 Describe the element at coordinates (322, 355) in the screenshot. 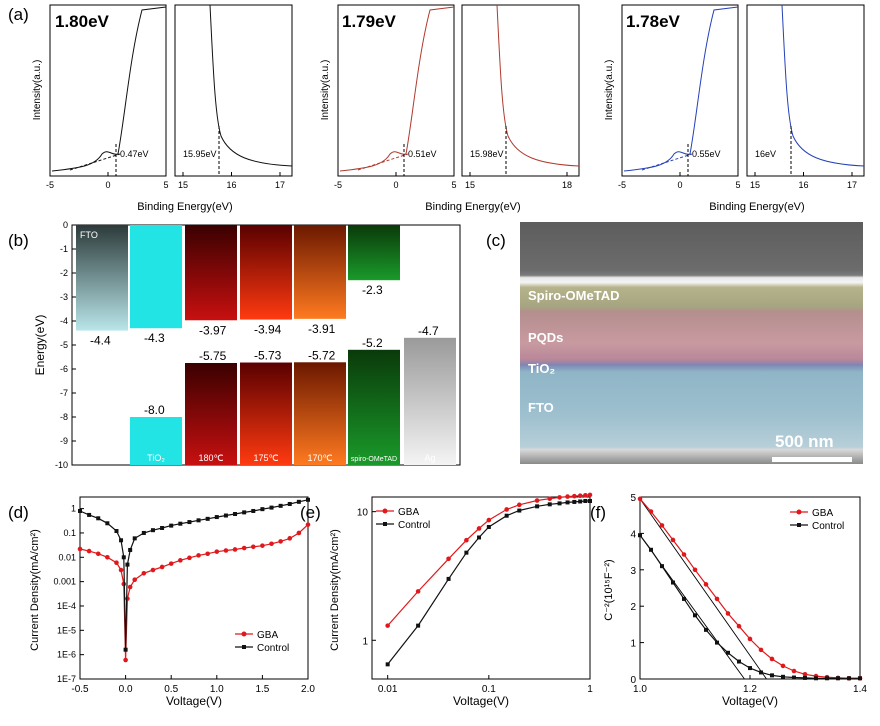

I see `energy-level-label: -5.72` at that location.